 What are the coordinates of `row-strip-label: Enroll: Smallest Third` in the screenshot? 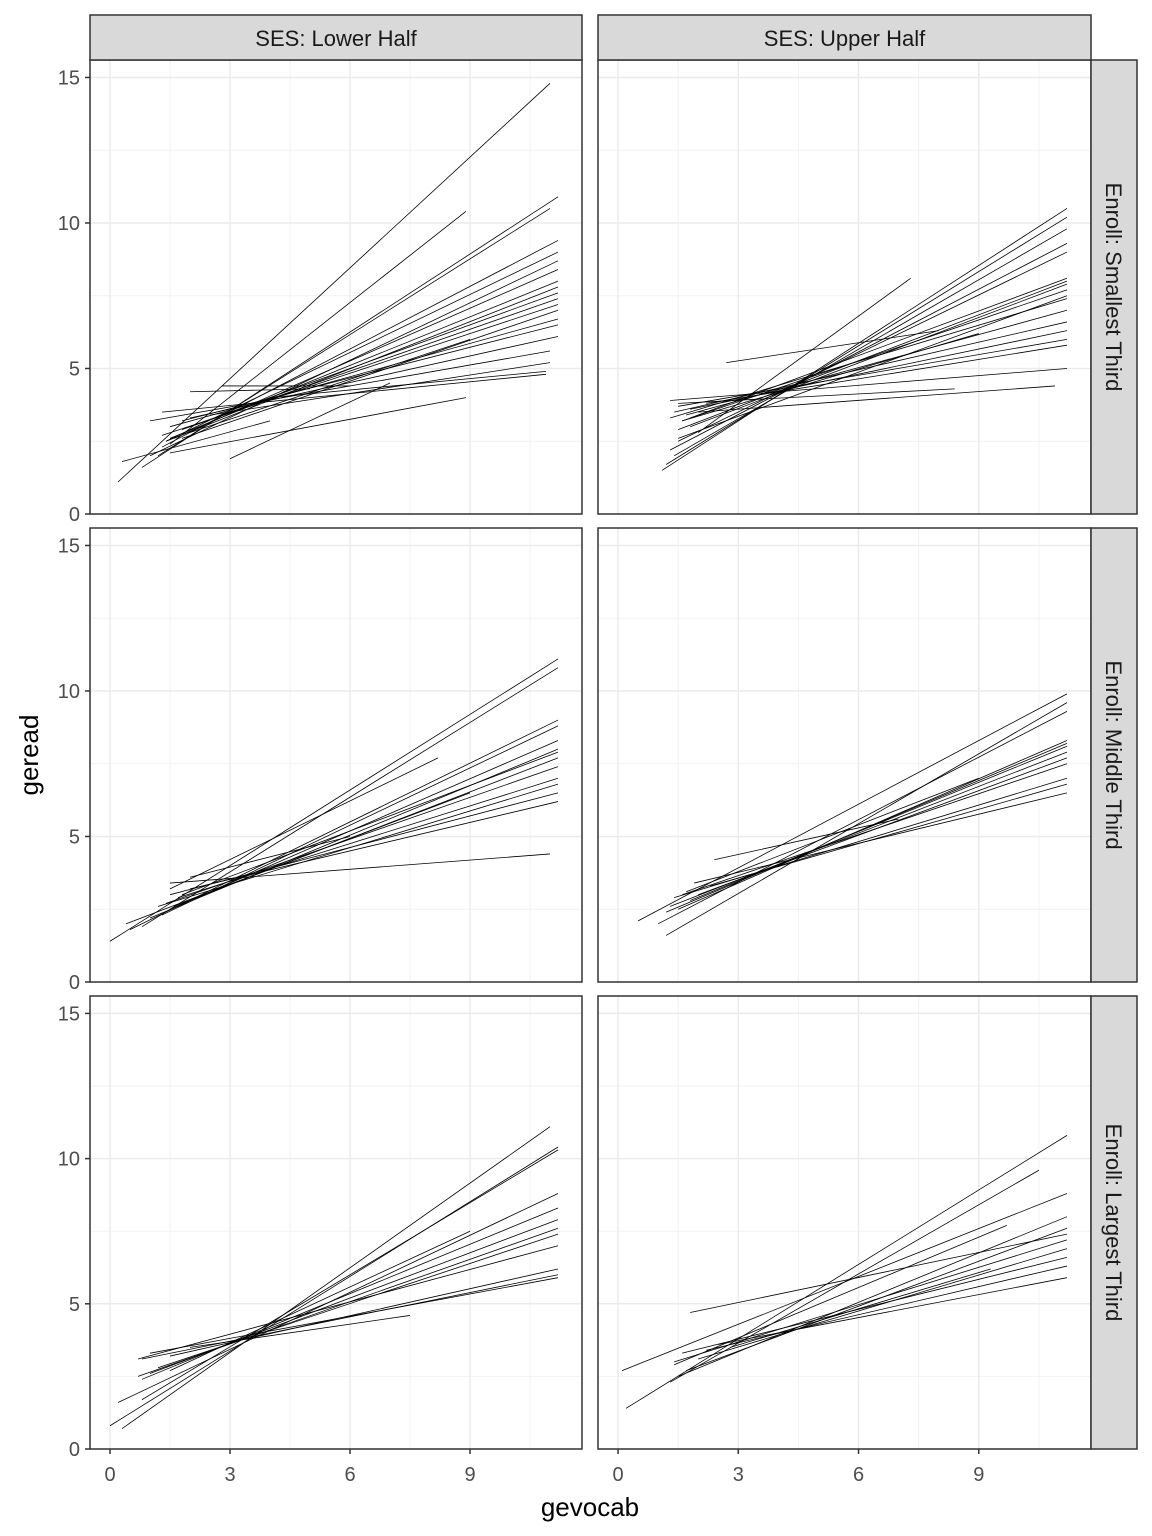 It's located at (1113, 287).